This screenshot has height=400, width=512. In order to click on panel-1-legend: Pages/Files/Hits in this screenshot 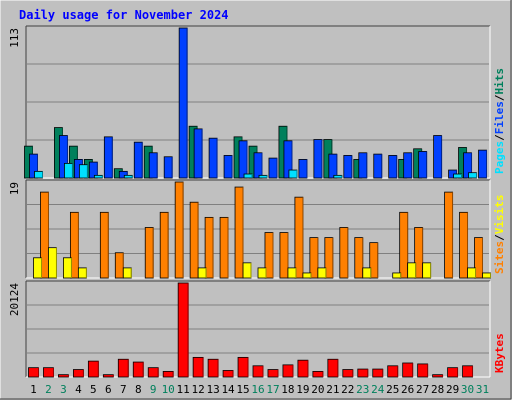, I will do `click(499, 121)`.